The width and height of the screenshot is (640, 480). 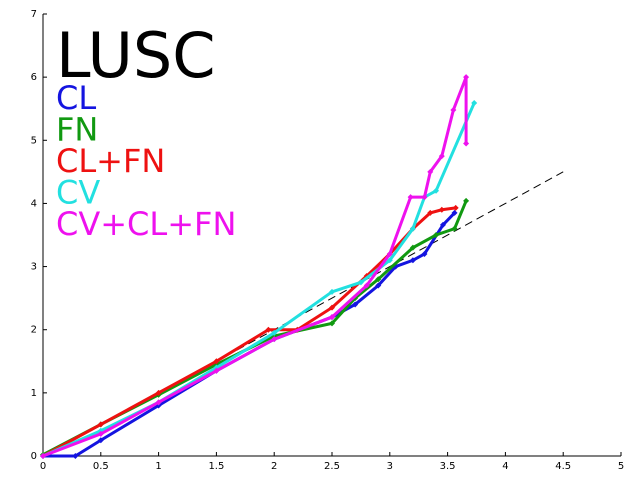 I want to click on y-tick-label: 4, so click(x=34, y=203).